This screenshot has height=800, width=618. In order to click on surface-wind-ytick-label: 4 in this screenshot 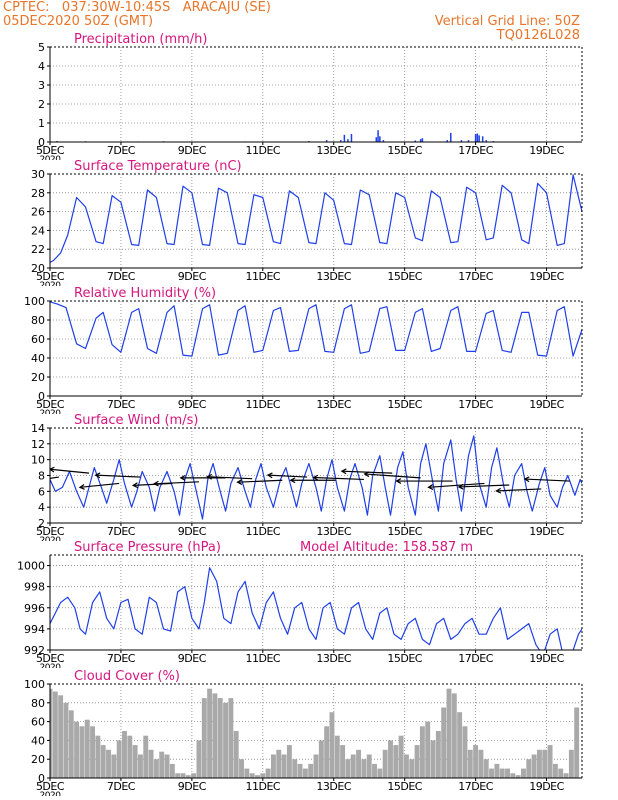, I will do `click(41, 507)`.